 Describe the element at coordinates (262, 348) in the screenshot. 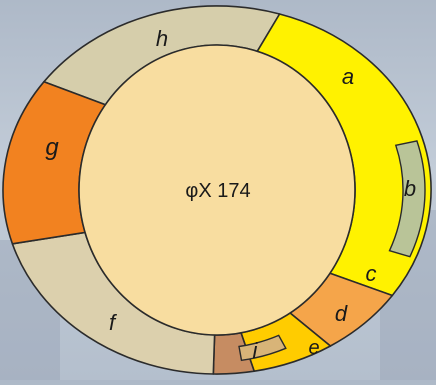

I see `gene-segment-e` at that location.